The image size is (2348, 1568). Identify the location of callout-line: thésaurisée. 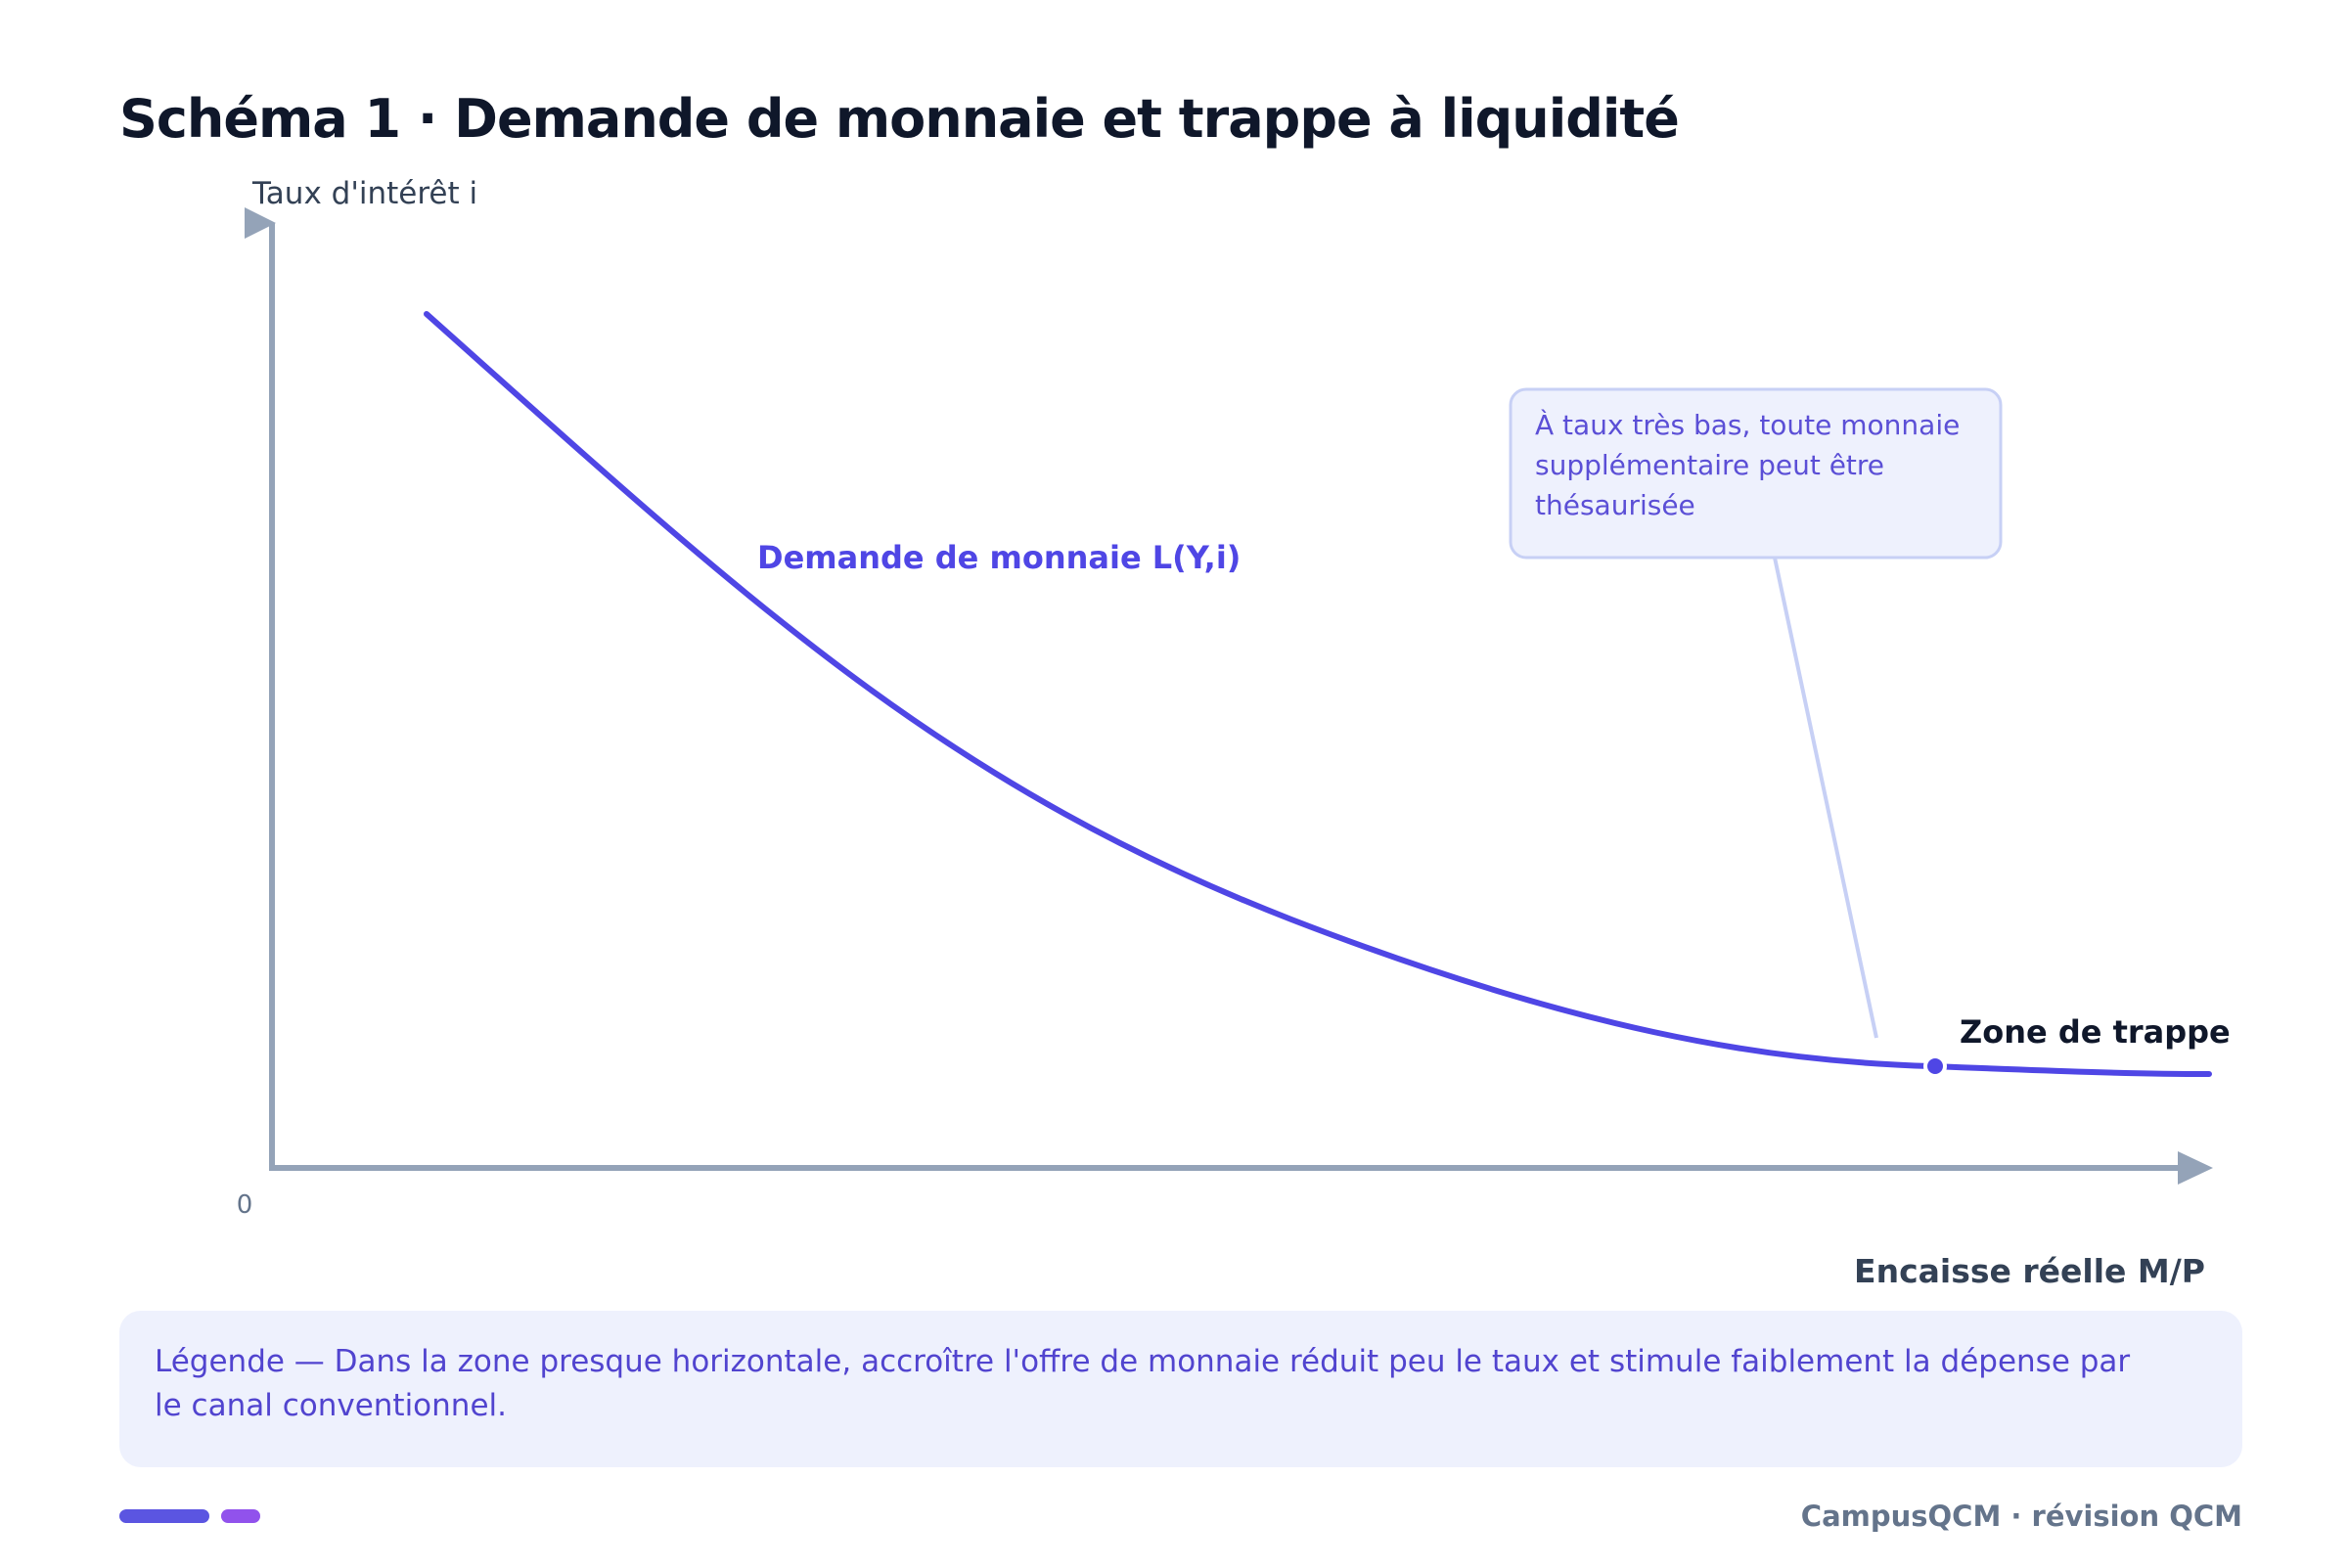
(1615, 505).